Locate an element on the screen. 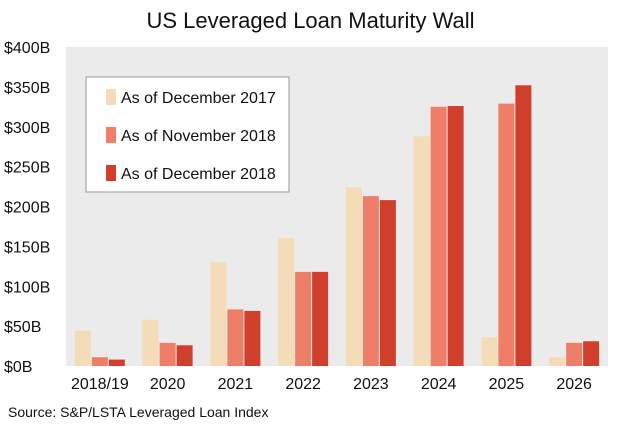  legend-label: As of November 2018 is located at coordinates (198, 136).